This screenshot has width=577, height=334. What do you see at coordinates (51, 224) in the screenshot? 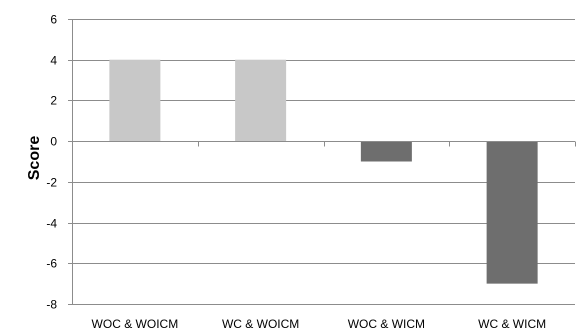
I see `y-tick-label: -4` at bounding box center [51, 224].